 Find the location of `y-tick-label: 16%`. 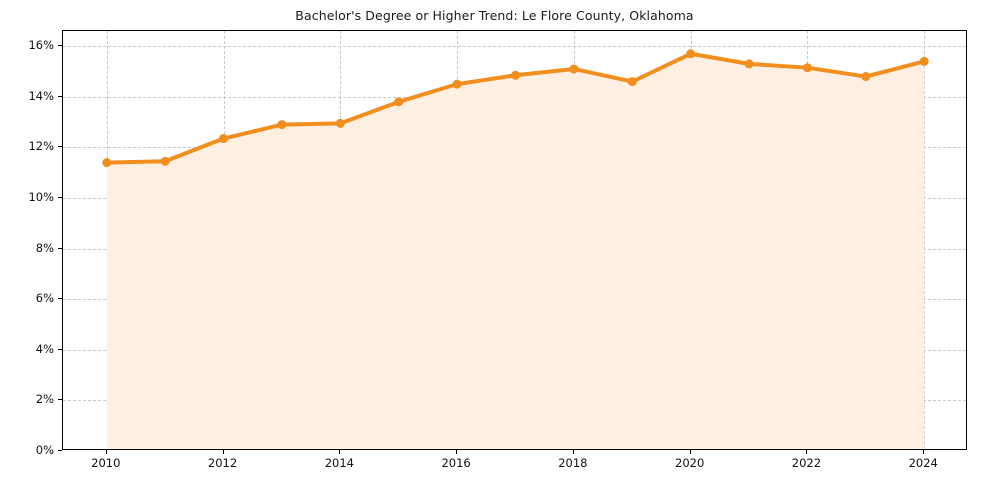

y-tick-label: 16% is located at coordinates (41, 45).